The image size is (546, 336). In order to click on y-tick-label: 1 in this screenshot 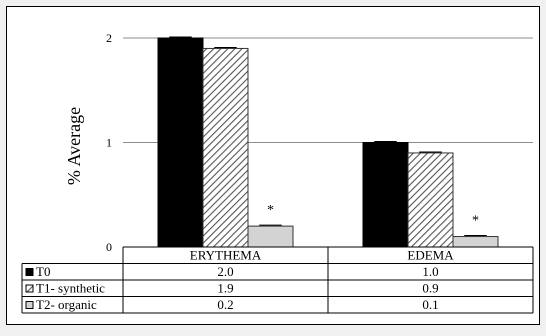, I will do `click(109, 143)`.